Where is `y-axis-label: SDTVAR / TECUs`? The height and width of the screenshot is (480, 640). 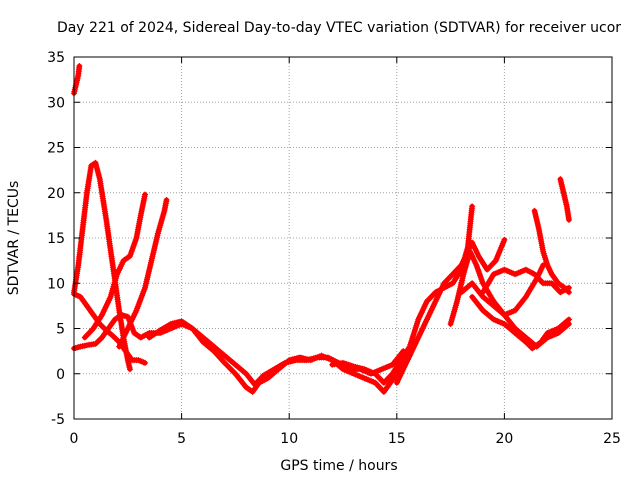
y-axis-label: SDTVAR / TECUs is located at coordinates (14, 238).